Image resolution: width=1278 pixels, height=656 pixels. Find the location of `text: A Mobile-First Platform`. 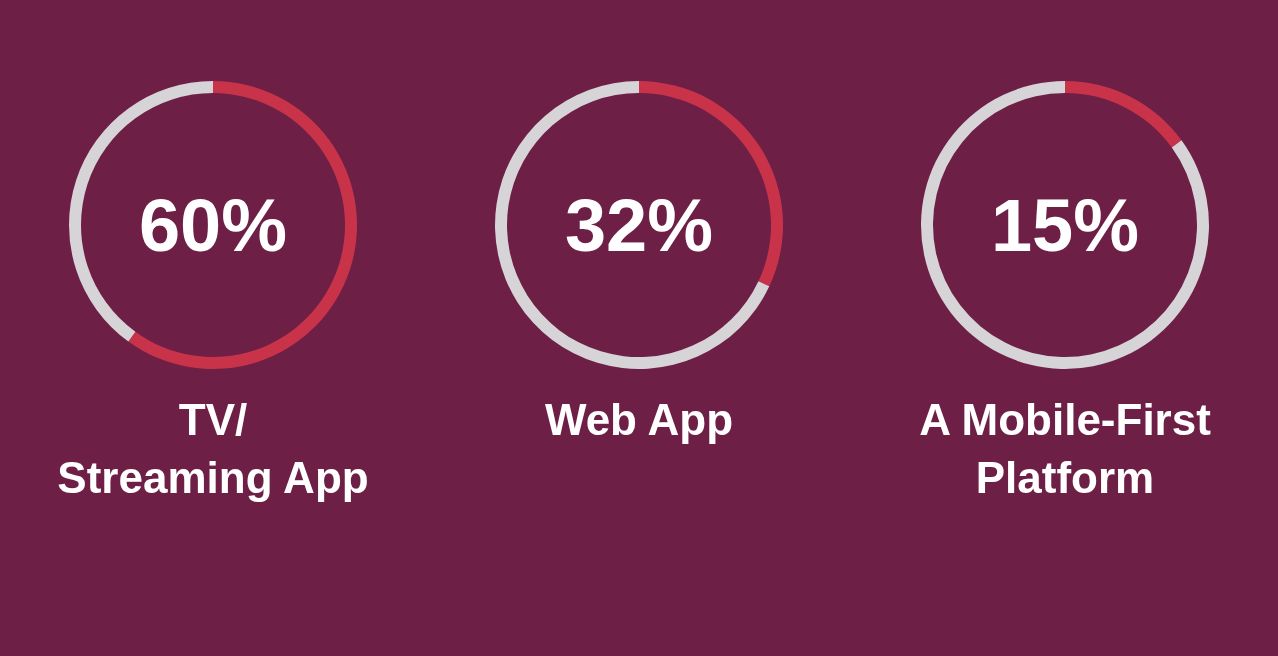

text: A Mobile-First Platform is located at coordinates (1065, 448).